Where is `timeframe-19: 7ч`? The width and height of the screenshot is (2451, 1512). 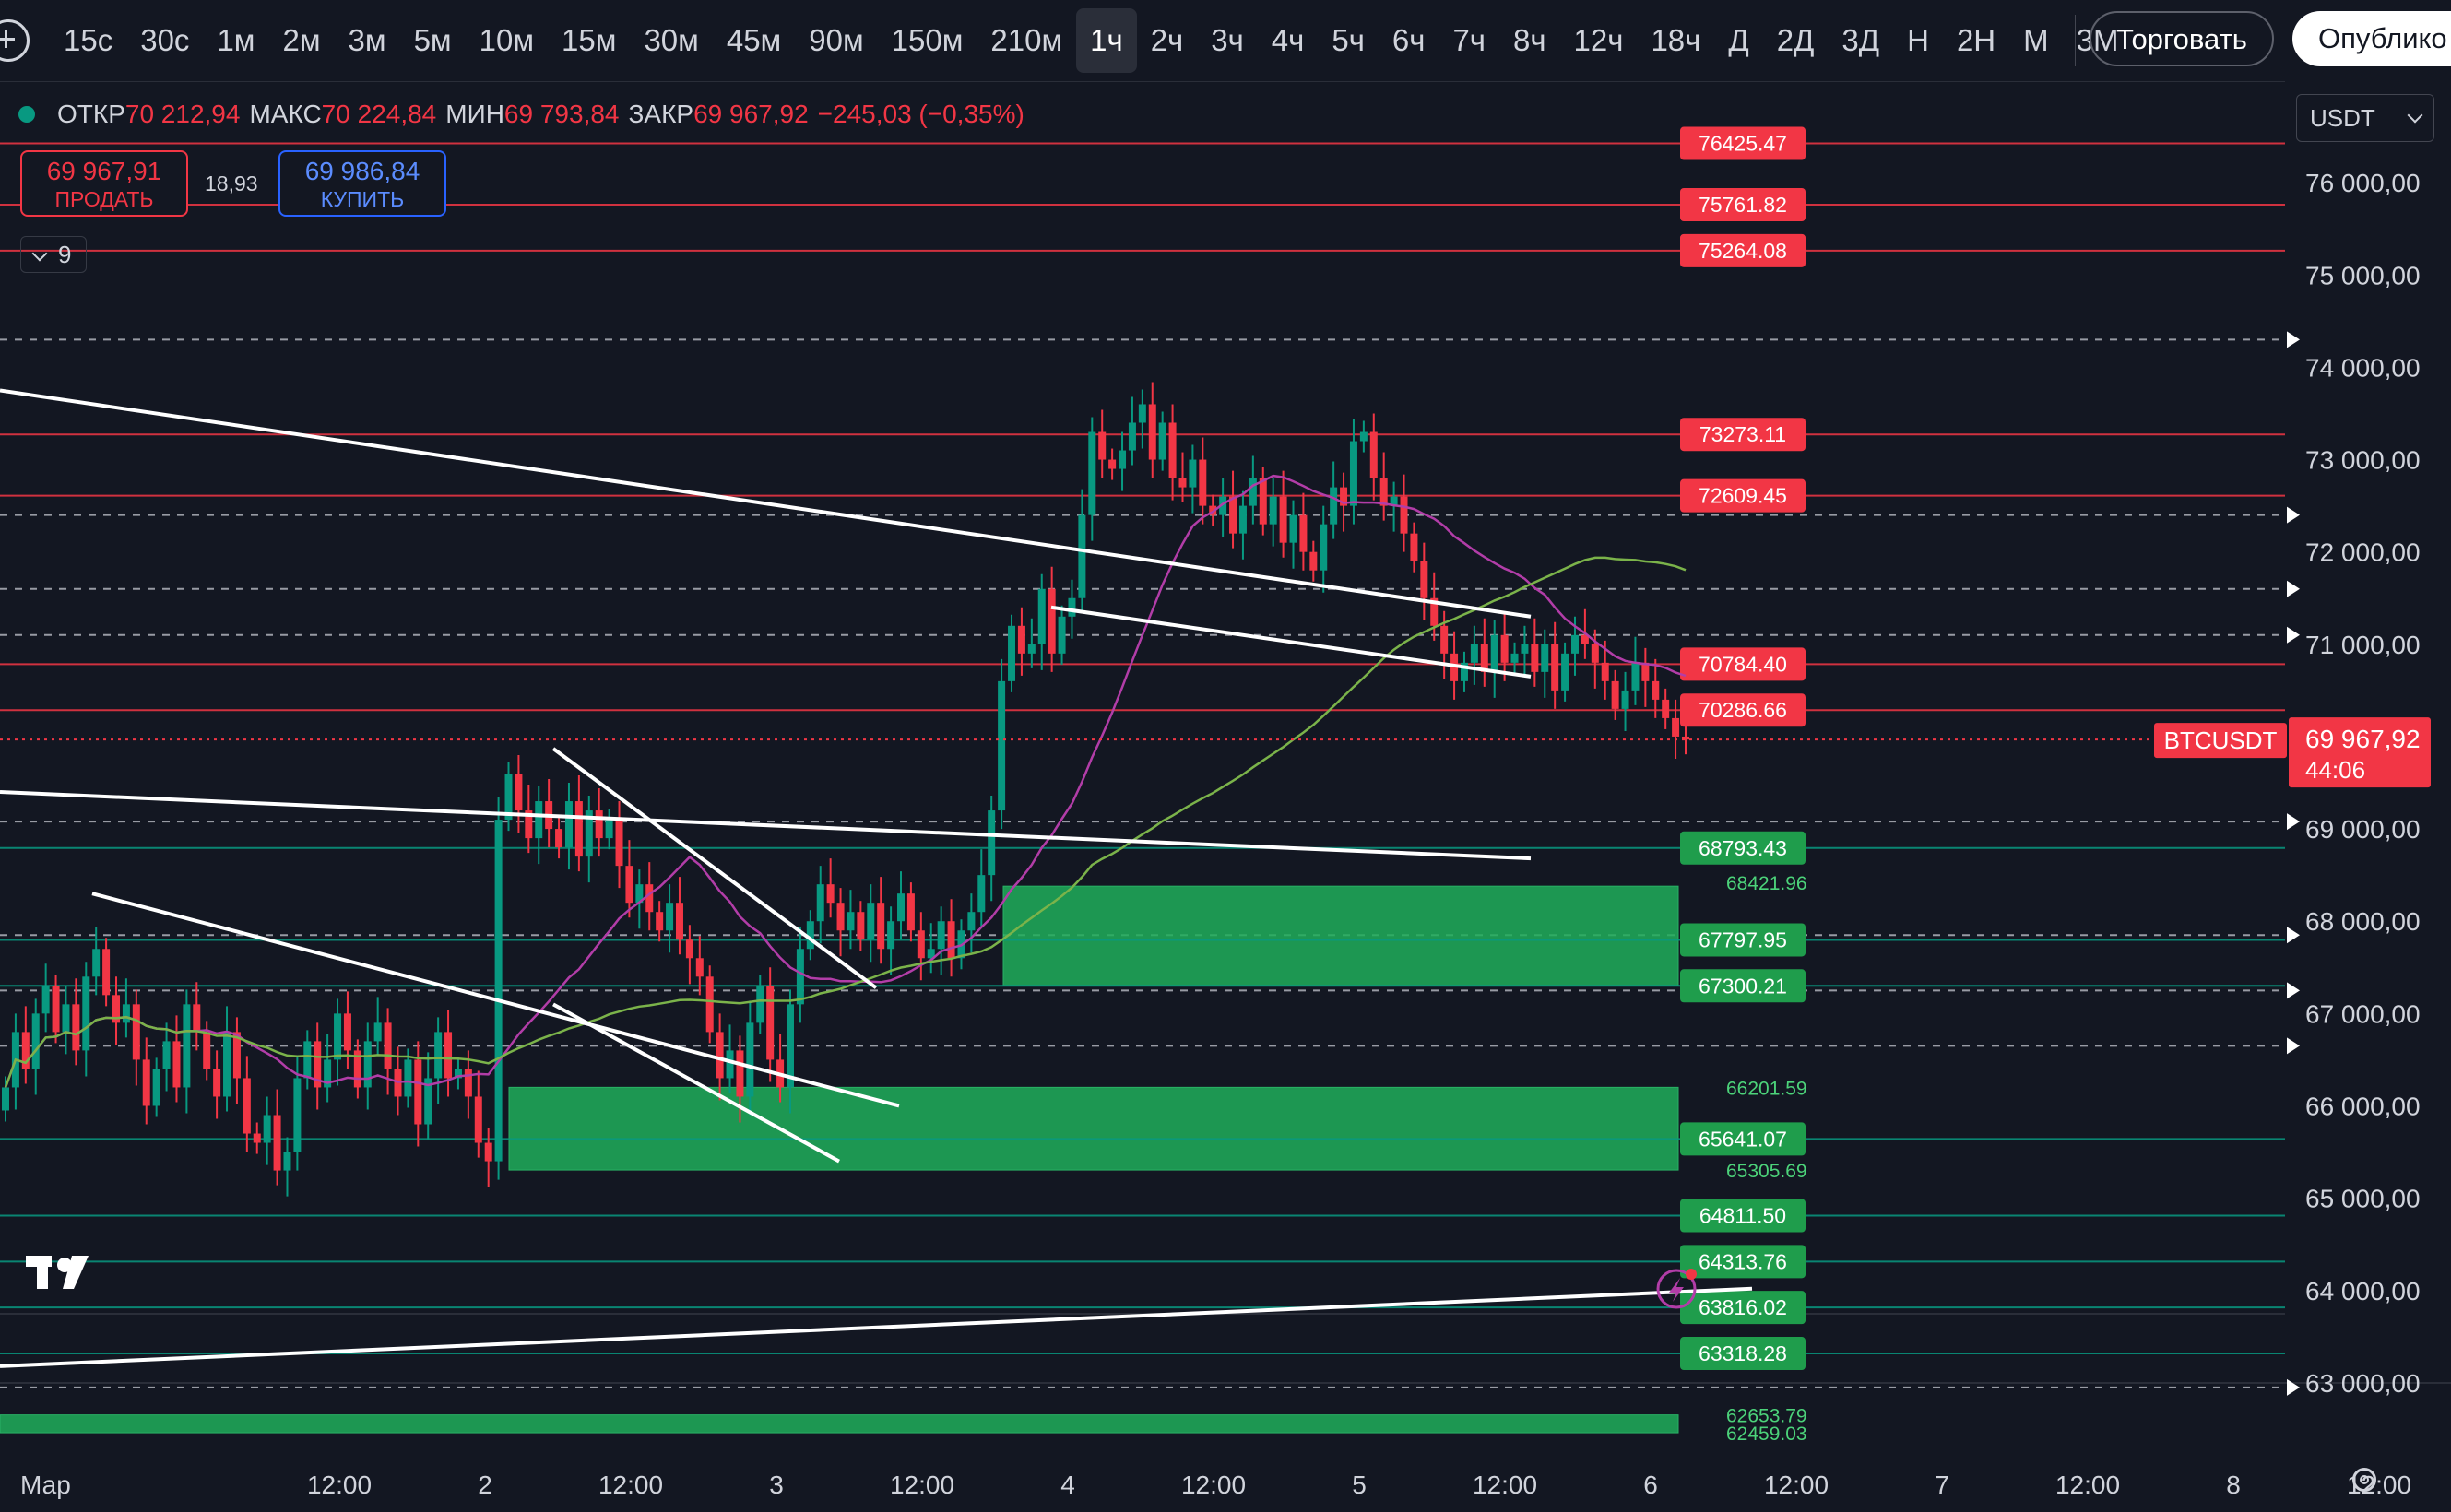 timeframe-19: 7ч is located at coordinates (1469, 40).